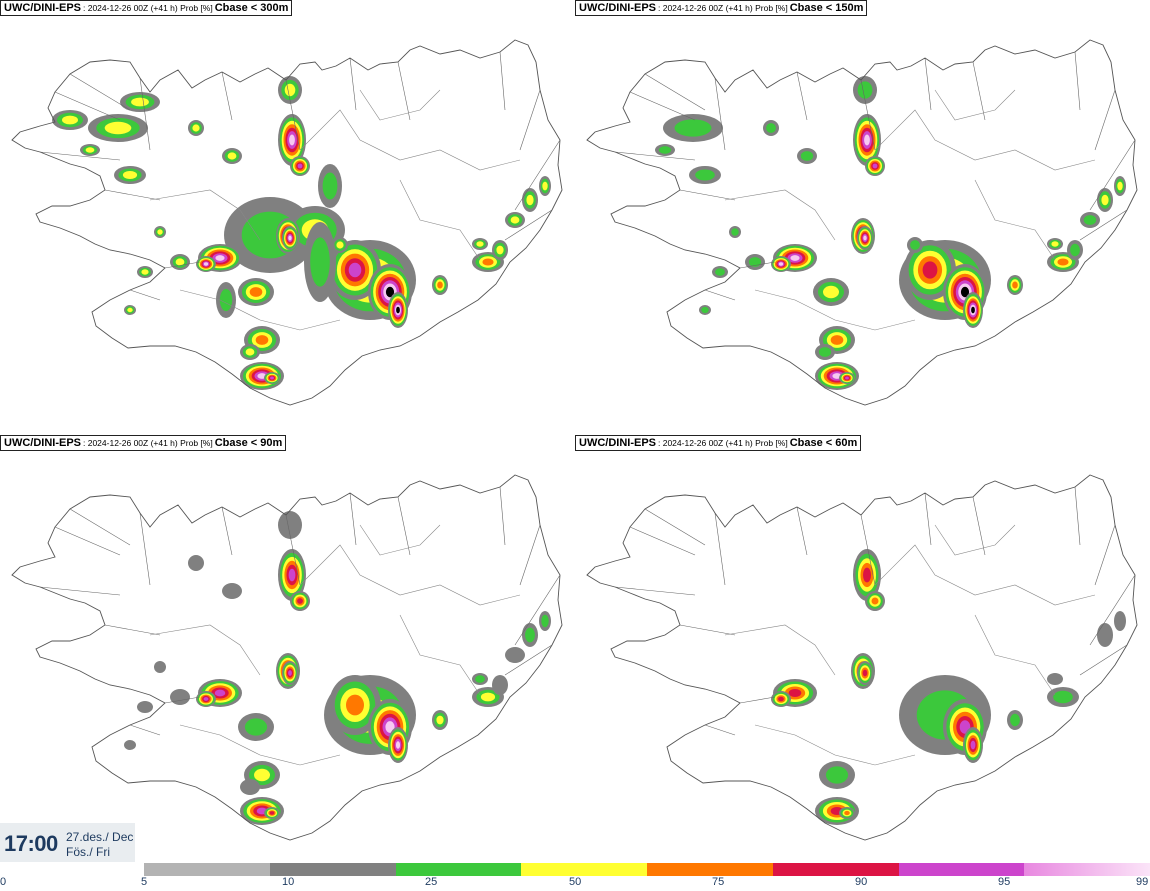 This screenshot has height=891, width=1150. What do you see at coordinates (144, 882) in the screenshot?
I see `legend-tick-label: 5` at bounding box center [144, 882].